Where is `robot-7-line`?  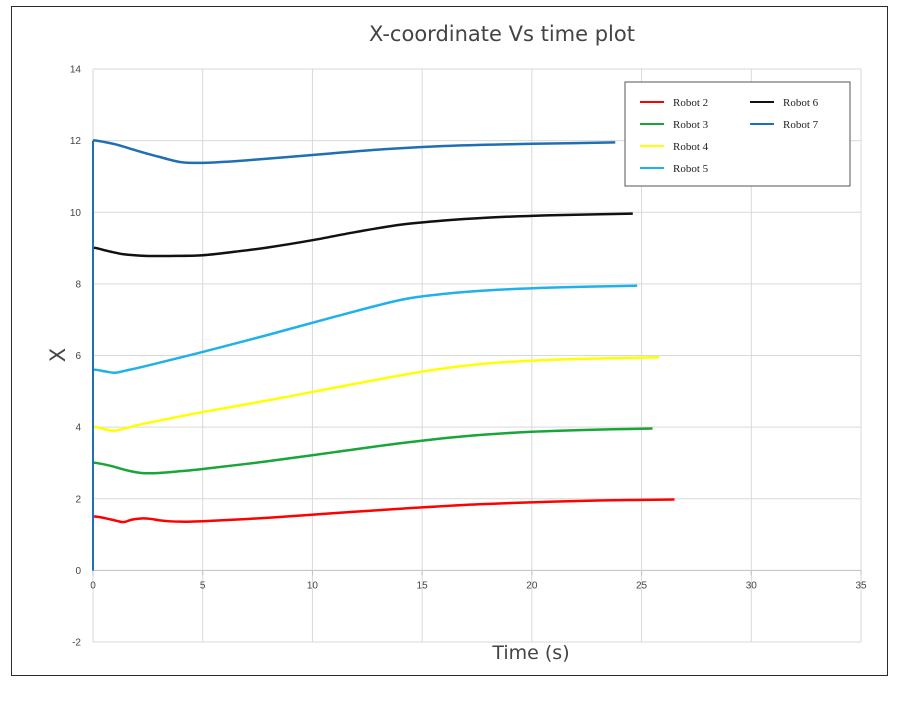 robot-7-line is located at coordinates (354, 152).